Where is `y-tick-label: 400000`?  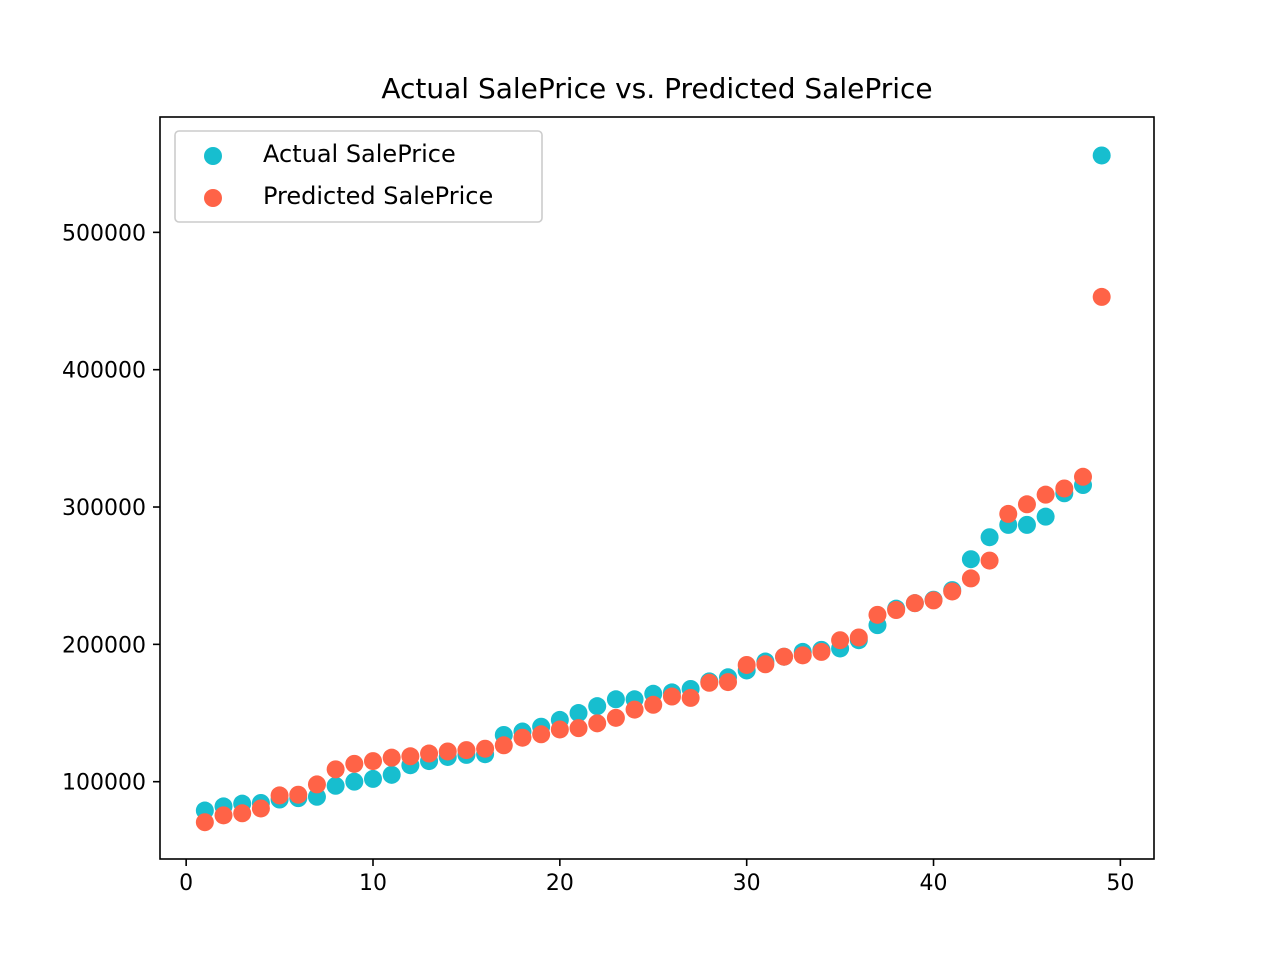 y-tick-label: 400000 is located at coordinates (104, 371).